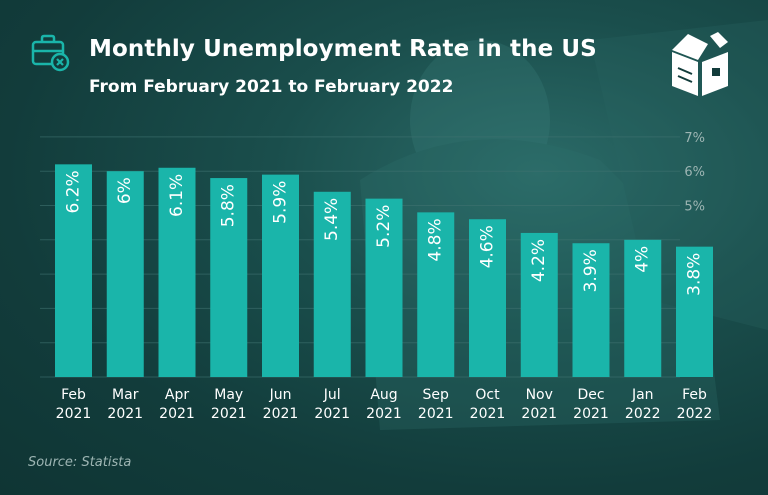  What do you see at coordinates (539, 395) in the screenshot?
I see `x-tick-label-month: Nov` at bounding box center [539, 395].